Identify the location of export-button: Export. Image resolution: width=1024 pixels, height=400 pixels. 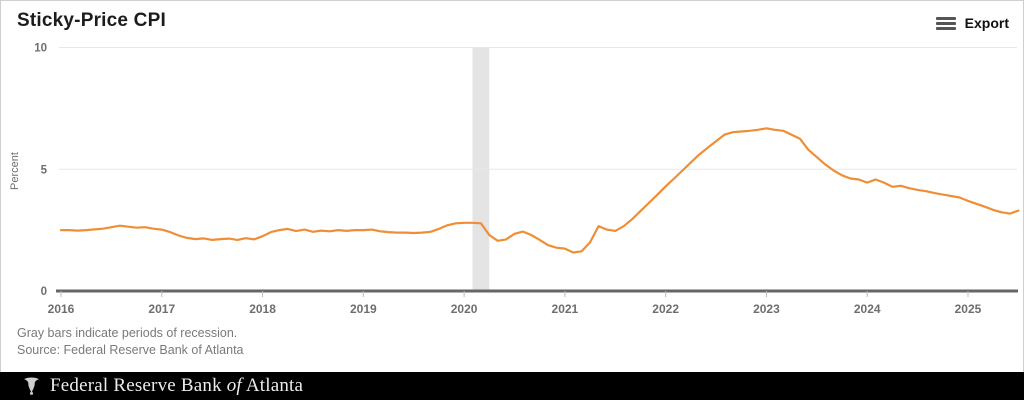
(972, 23).